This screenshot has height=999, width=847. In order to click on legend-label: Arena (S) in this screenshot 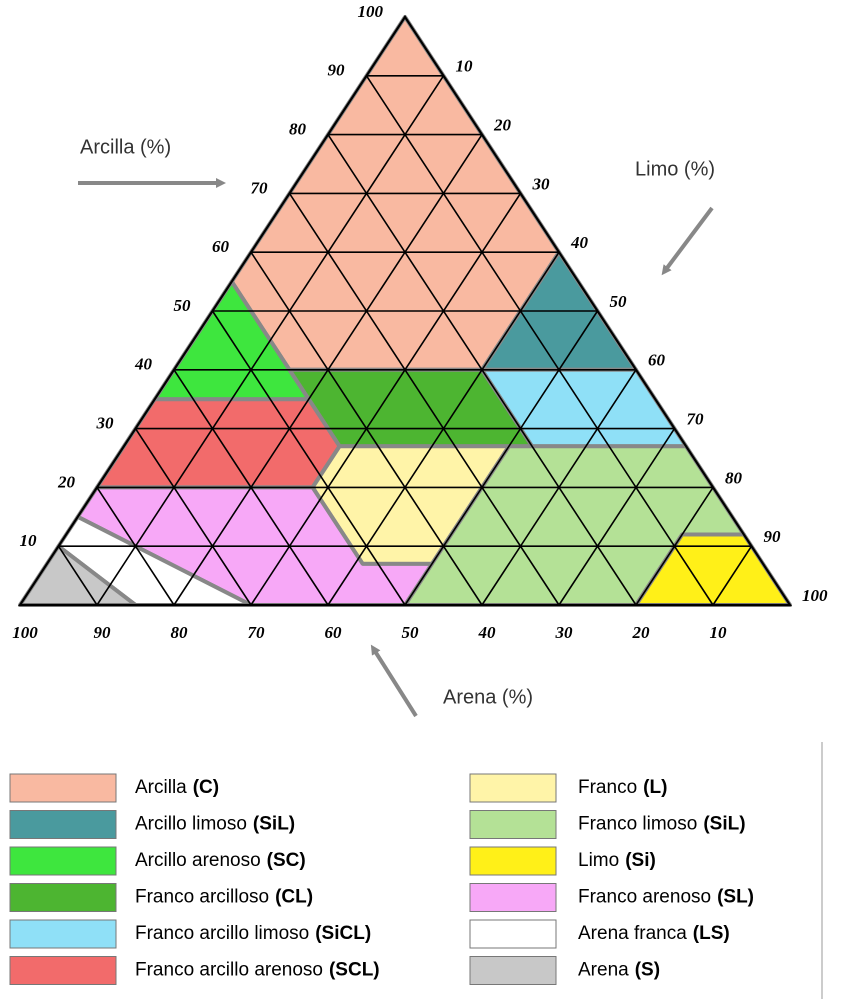, I will do `click(619, 970)`.